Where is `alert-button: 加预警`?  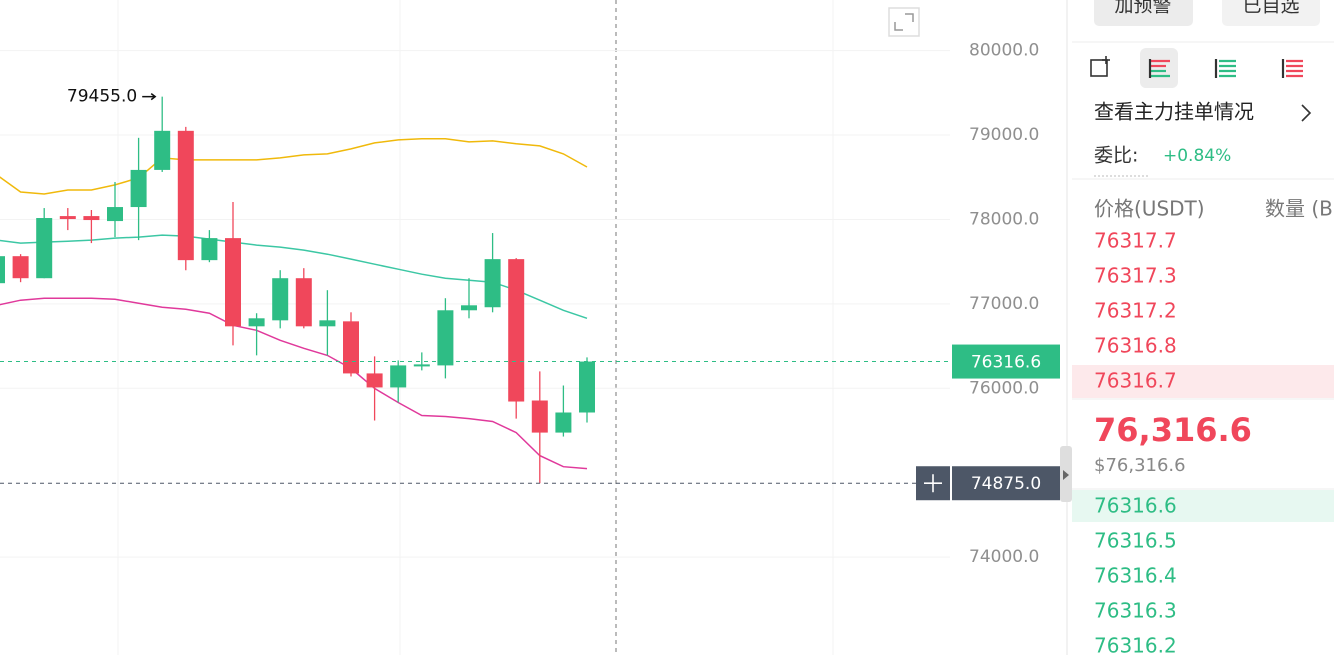 alert-button: 加预警 is located at coordinates (1142, 8).